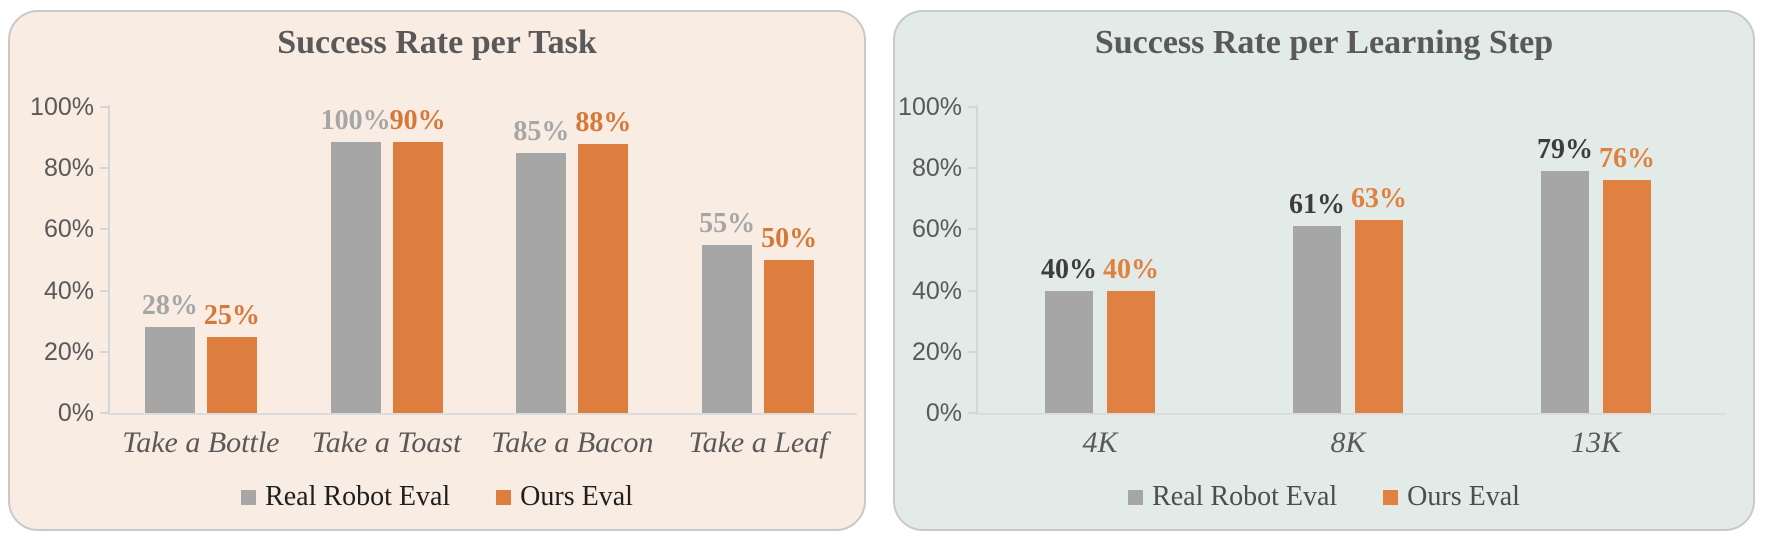 This screenshot has height=550, width=1774. I want to click on bar-group: 100% 90% Take a Toast, so click(387, 282).